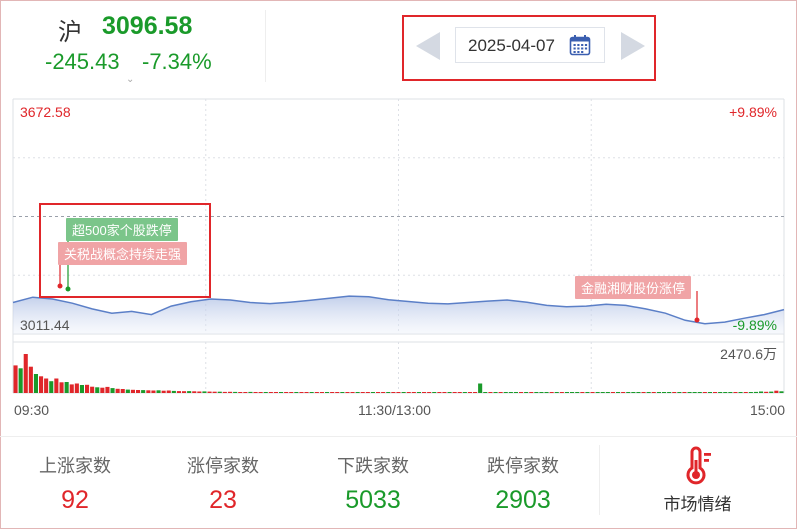  I want to click on date-picker-highlight, so click(529, 48).